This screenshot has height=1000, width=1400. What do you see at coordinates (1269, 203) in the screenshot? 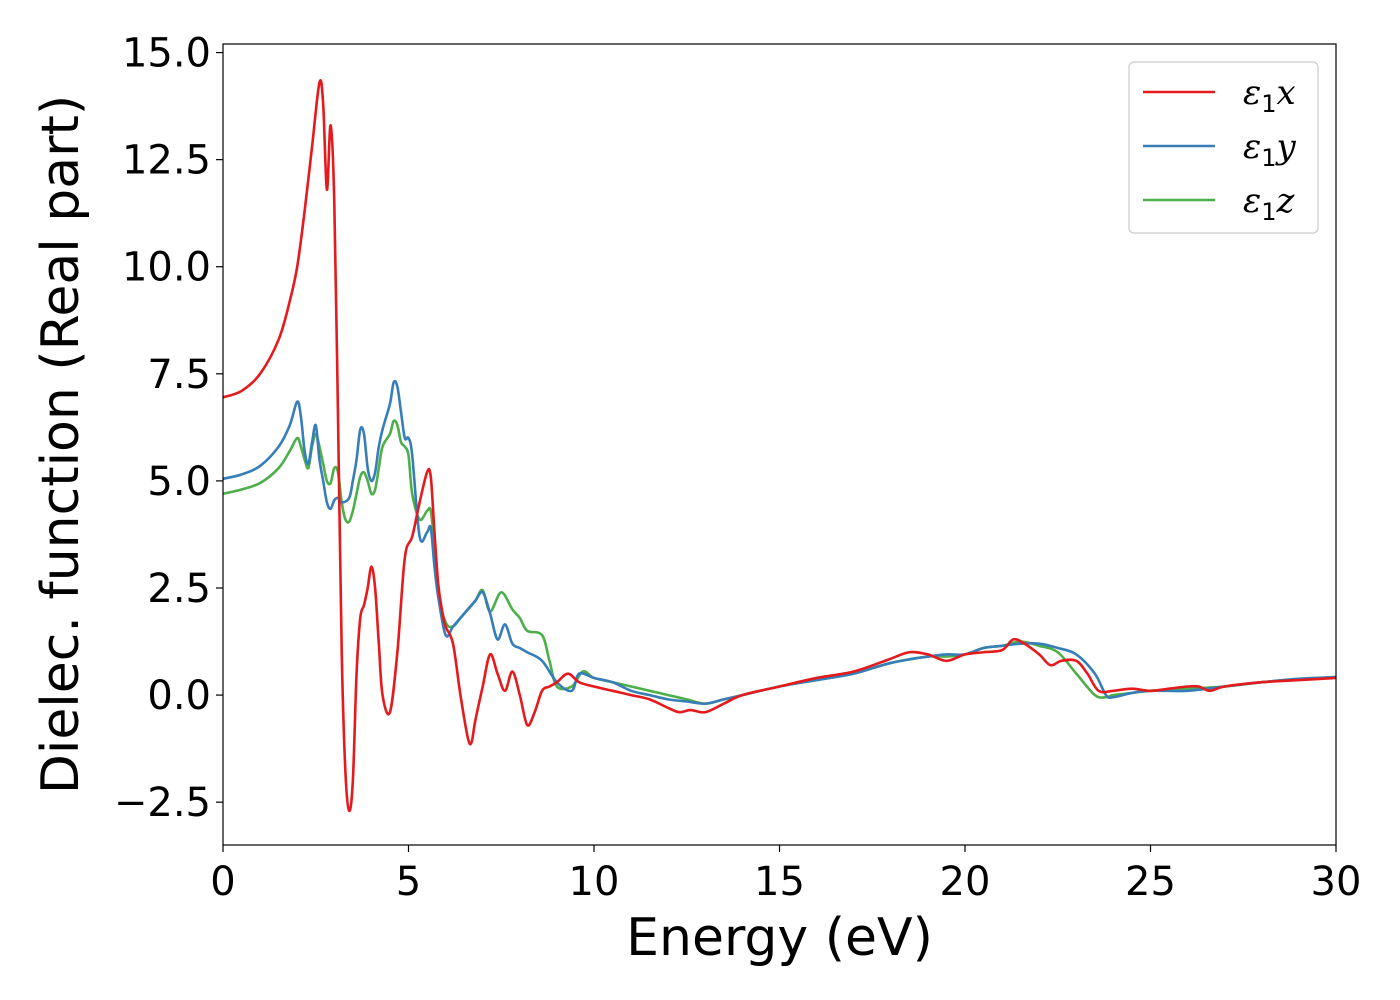
I see `legend-label-z: ε1z` at bounding box center [1269, 203].